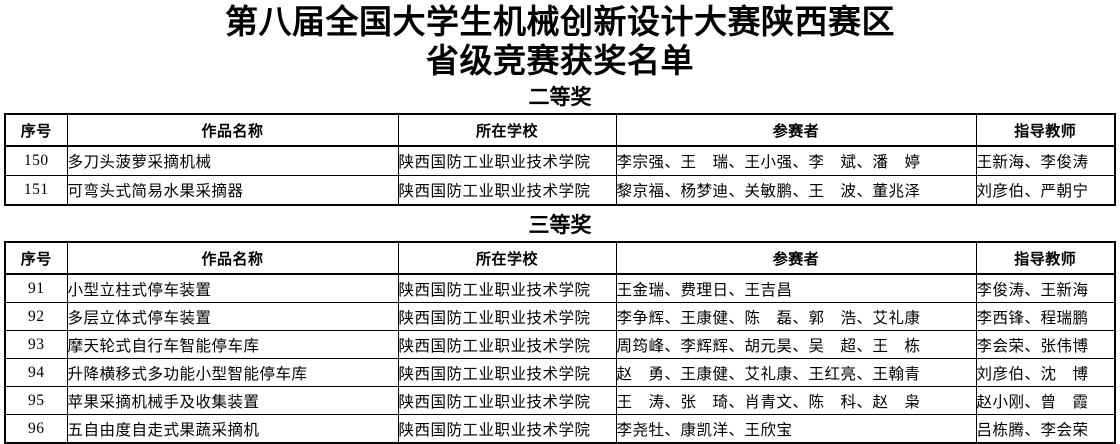  Describe the element at coordinates (232, 190) in the screenshot. I see `cell-work-name: 可弯头式简易水果采摘器` at that location.